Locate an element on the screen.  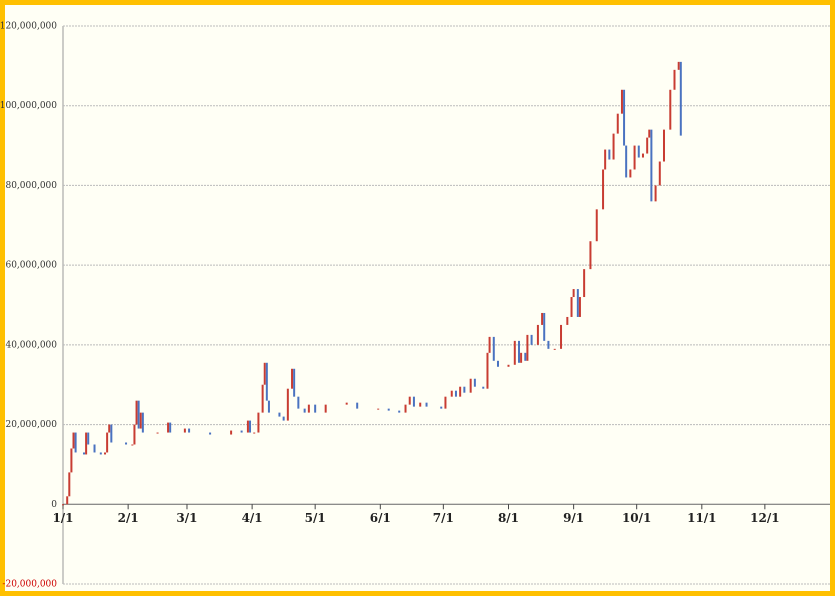
y-tick-label: 0 is located at coordinates (54, 505).